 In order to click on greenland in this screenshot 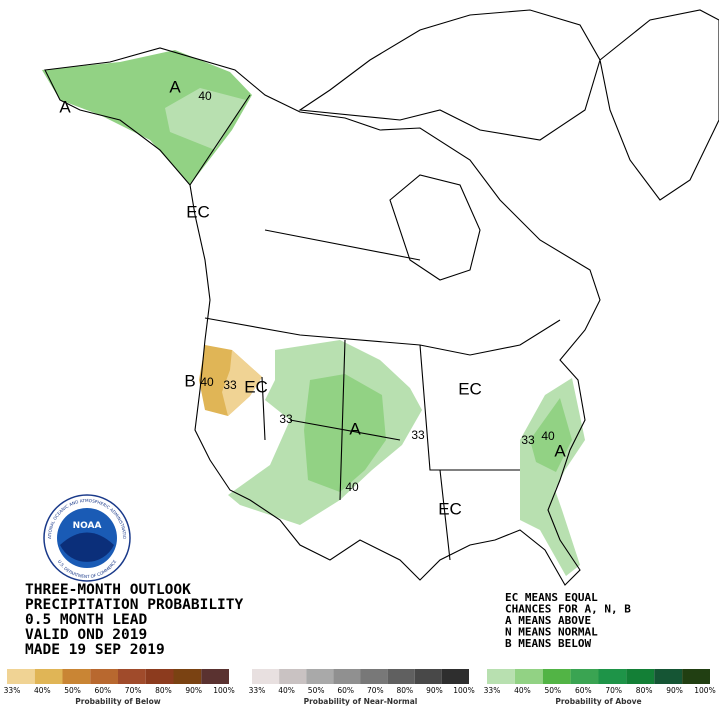, I will do `click(659, 105)`.